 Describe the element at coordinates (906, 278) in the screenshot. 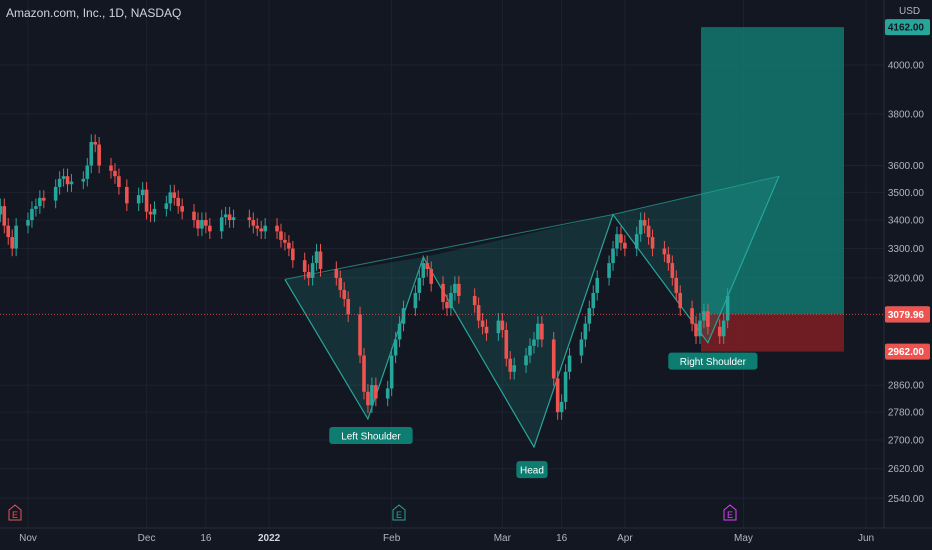

I see `price-tick: 3200.00` at that location.